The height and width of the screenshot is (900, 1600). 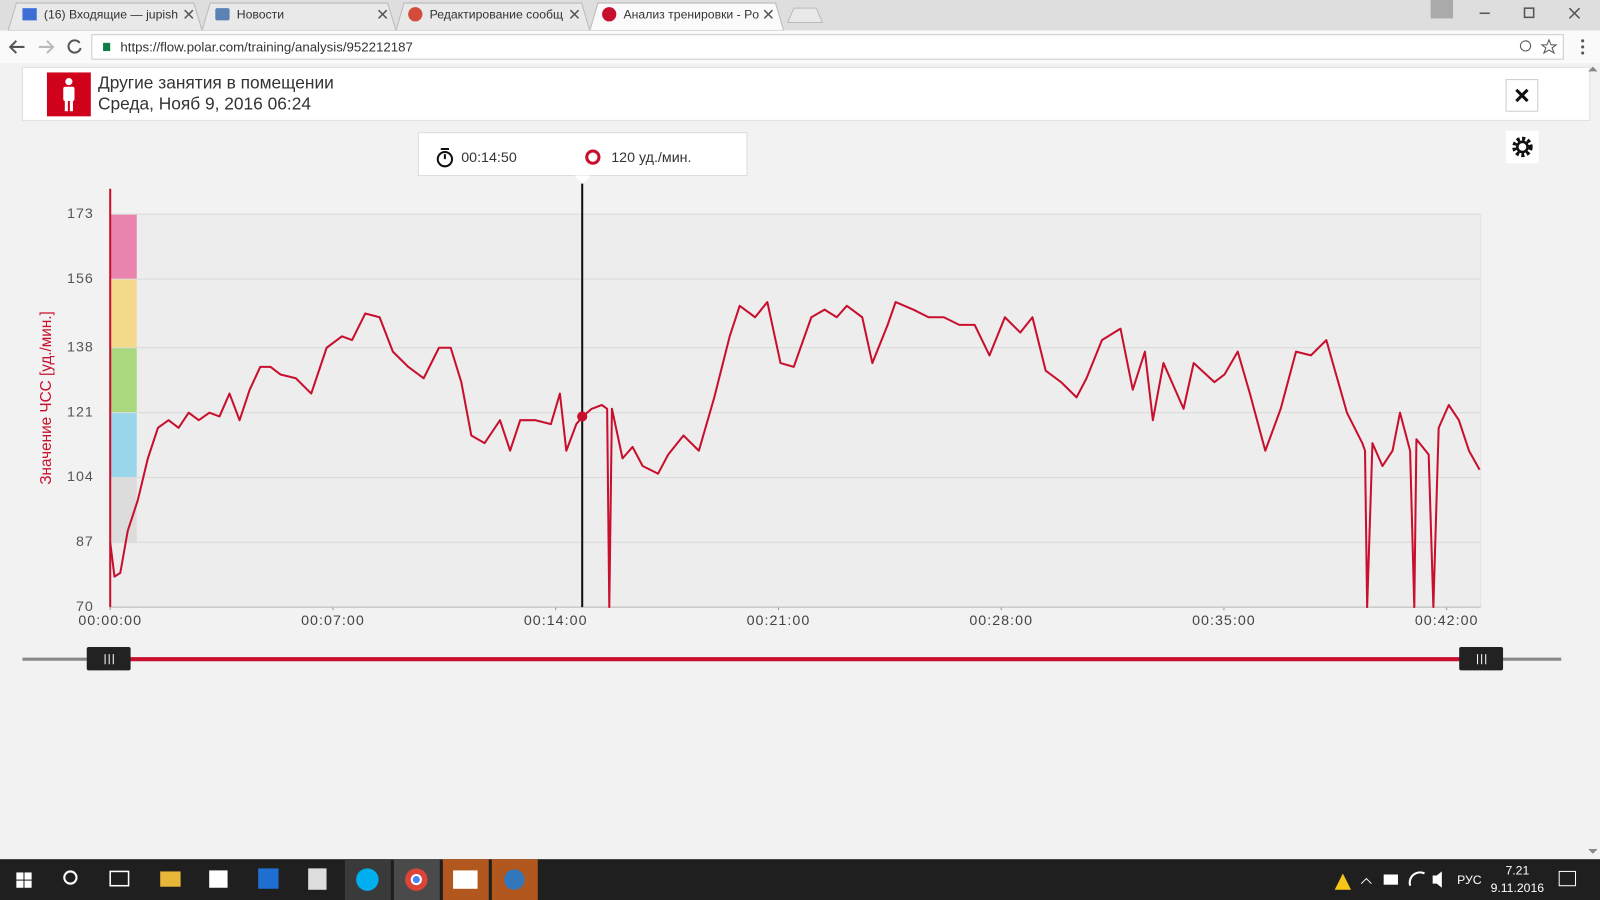 I want to click on address-field, so click(x=827, y=47).